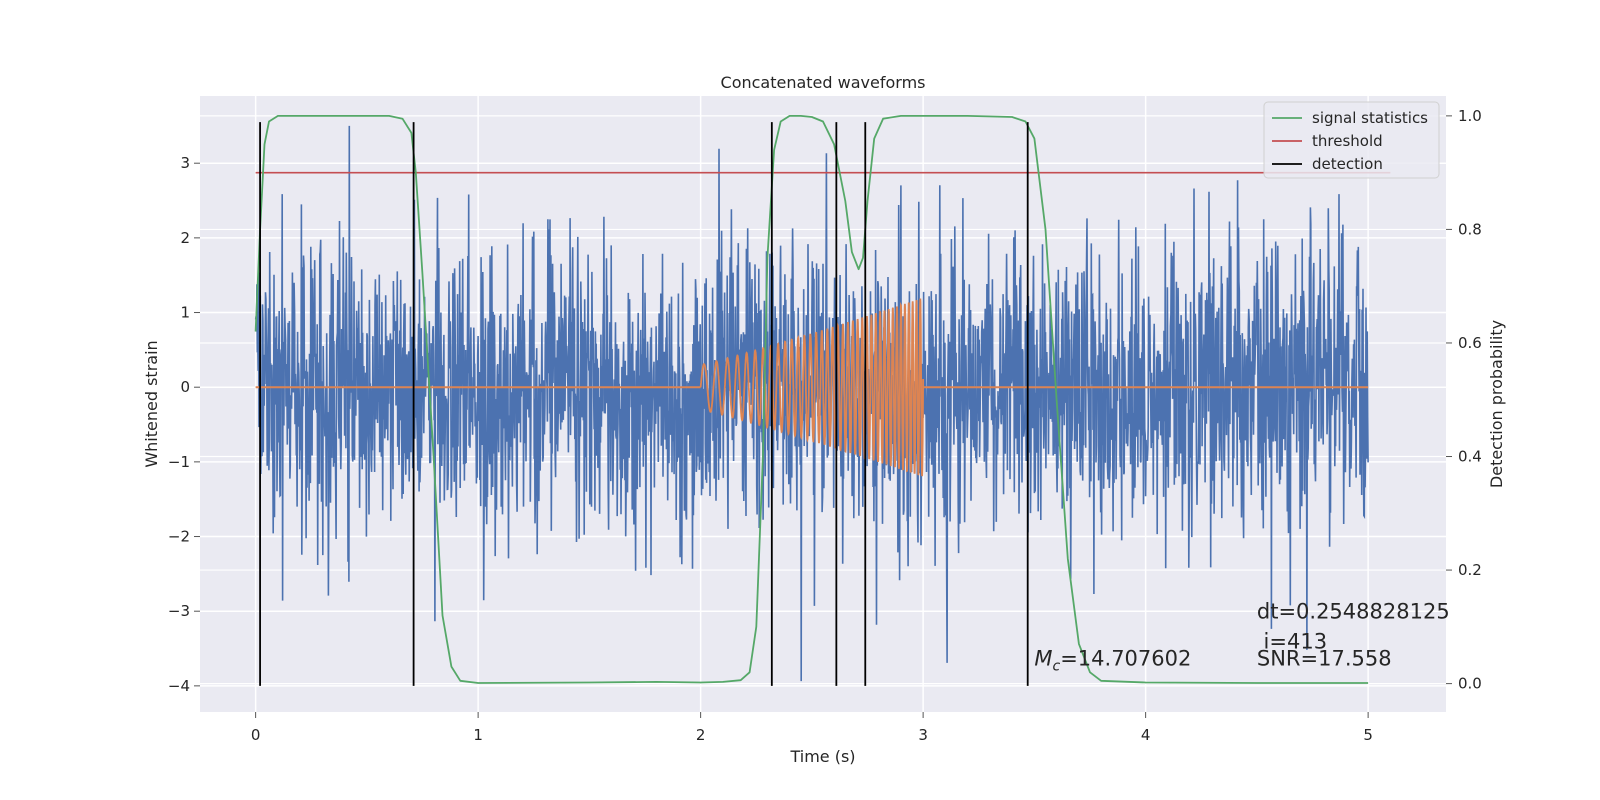 Image resolution: width=1600 pixels, height=800 pixels. I want to click on legend-label: threshold, so click(1347, 141).